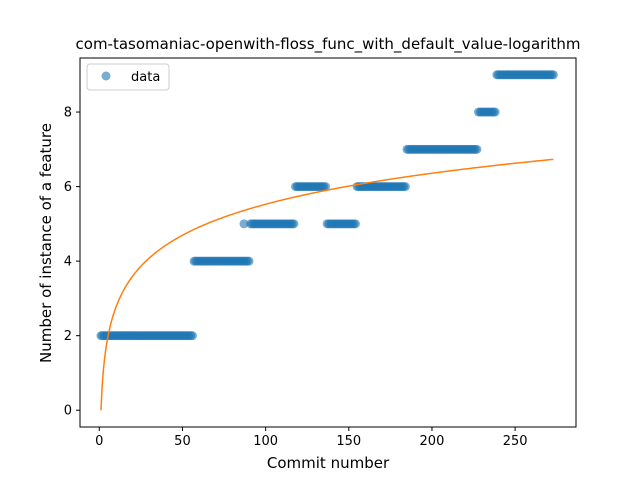  What do you see at coordinates (68, 113) in the screenshot?
I see `y-tick-label: 8` at bounding box center [68, 113].